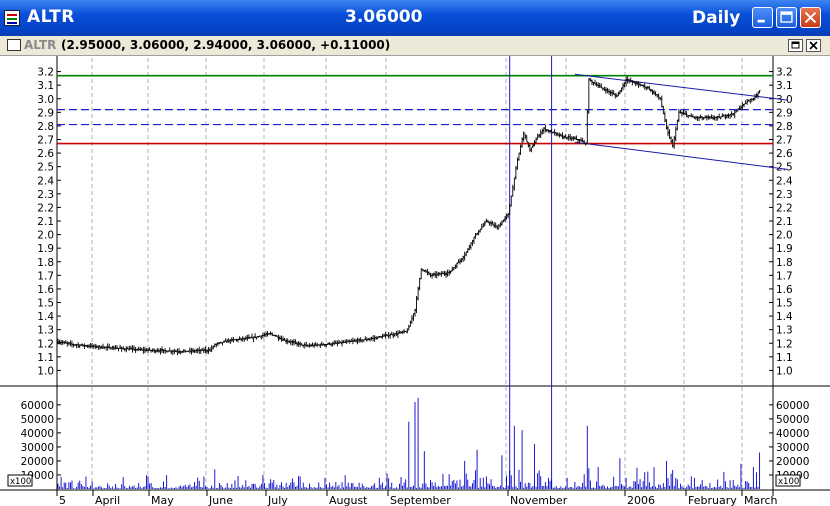  Describe the element at coordinates (45, 331) in the screenshot. I see `price-tick-label-left: 1.3` at that location.